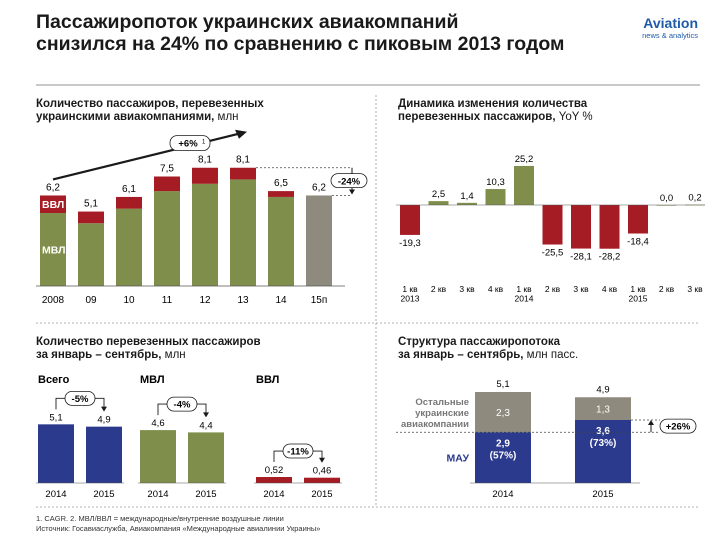  What do you see at coordinates (638, 299) in the screenshot?
I see `yoy-category-label-8-1: 2015` at bounding box center [638, 299].